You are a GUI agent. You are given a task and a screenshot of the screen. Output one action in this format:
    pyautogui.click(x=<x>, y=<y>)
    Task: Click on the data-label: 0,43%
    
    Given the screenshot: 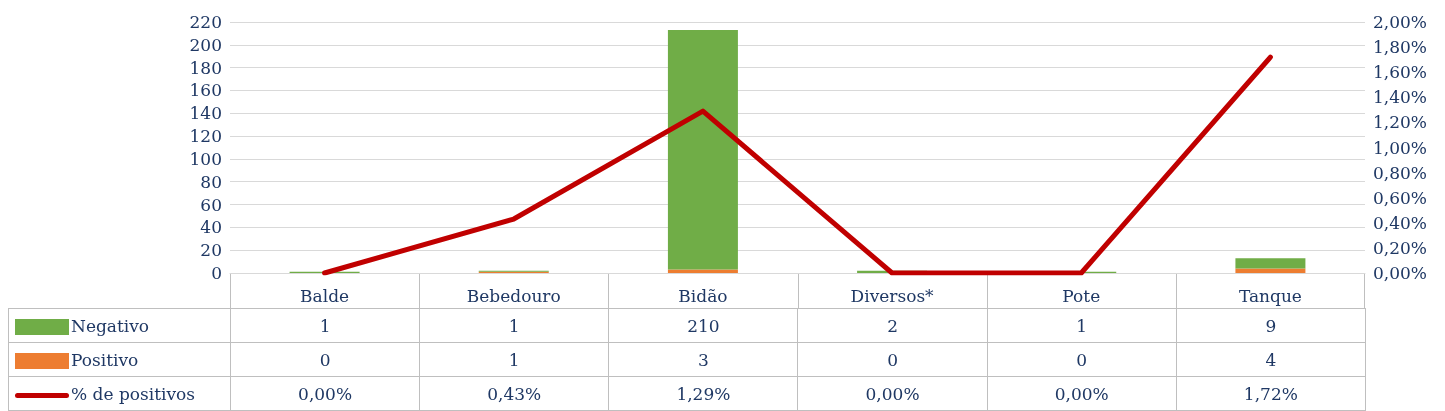 What is the action you would take?
    pyautogui.click(x=514, y=393)
    